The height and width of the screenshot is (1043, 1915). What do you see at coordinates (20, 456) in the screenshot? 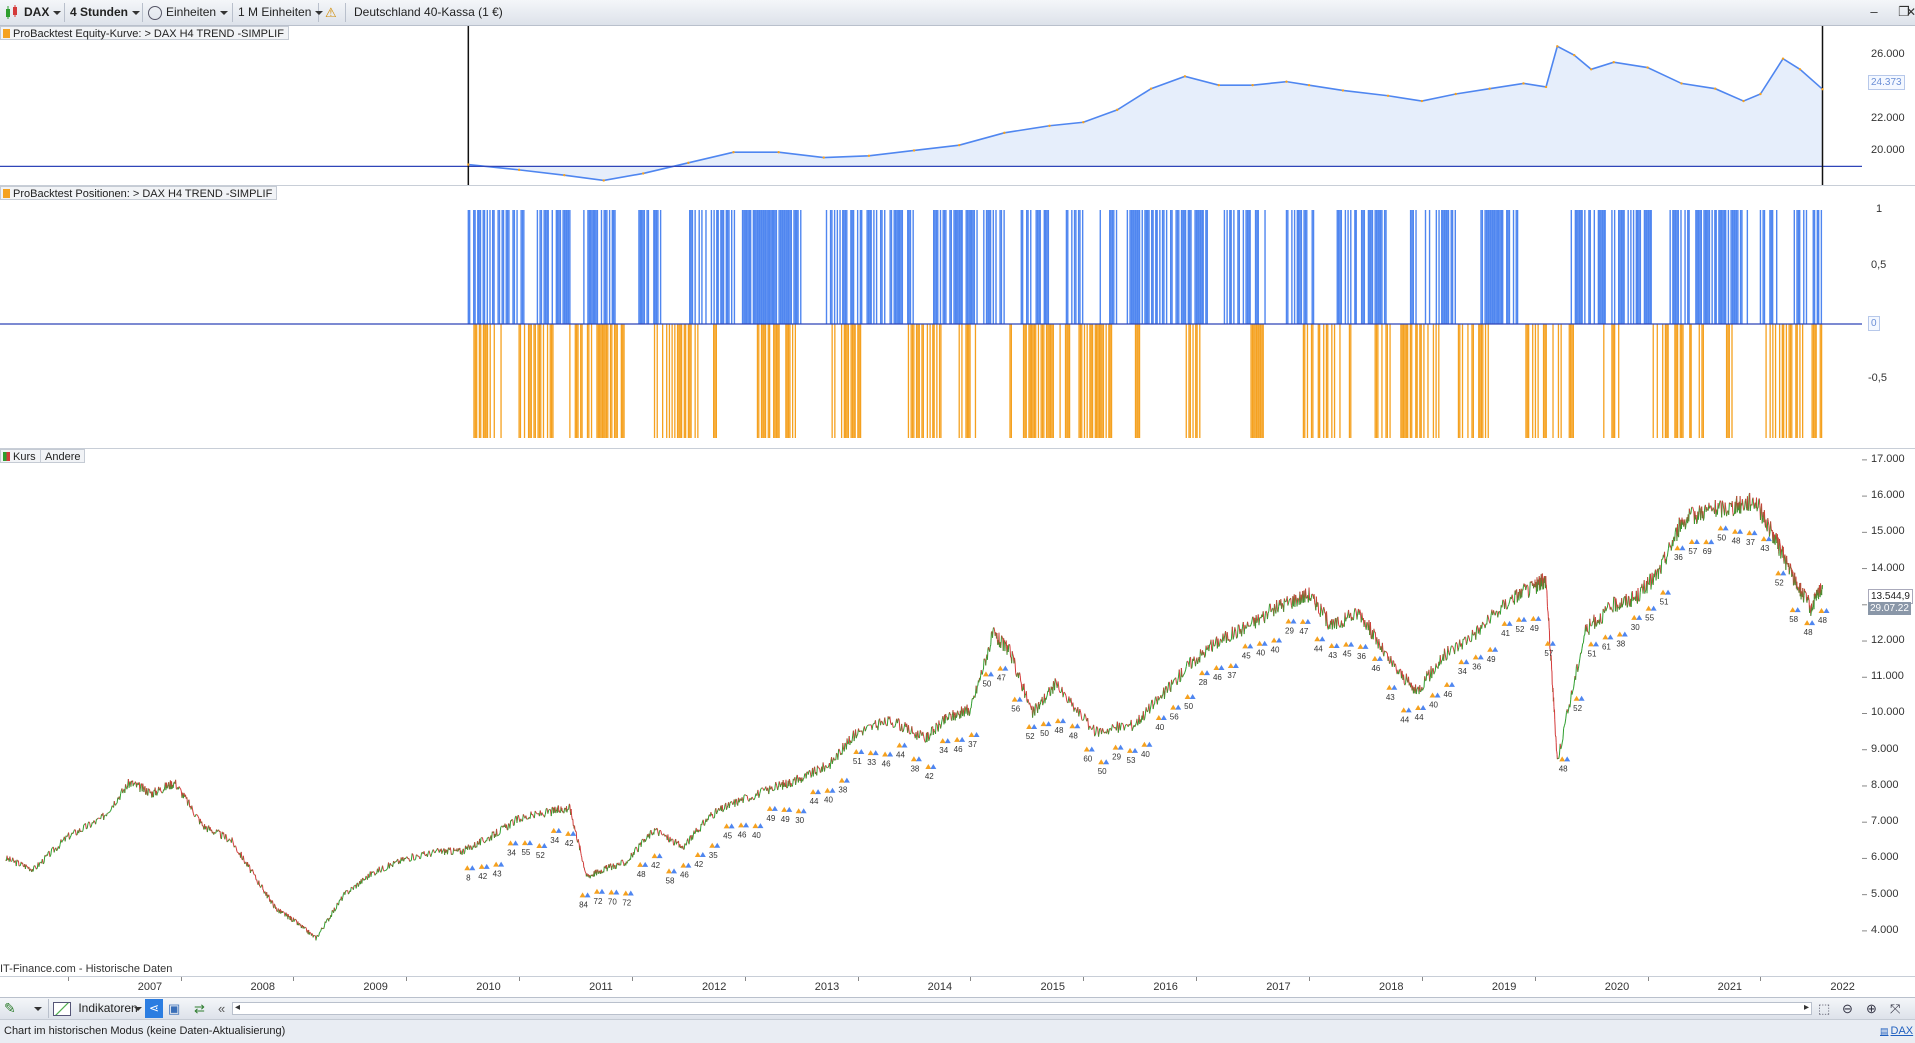
I see `tab-kurs: Kurs` at bounding box center [20, 456].